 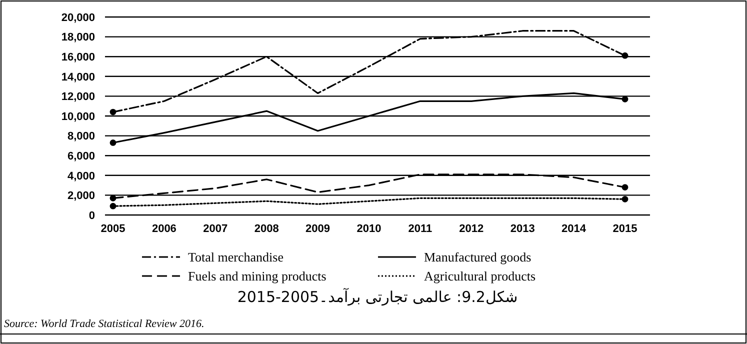 I want to click on legend-label: Agricultural products, so click(x=480, y=276).